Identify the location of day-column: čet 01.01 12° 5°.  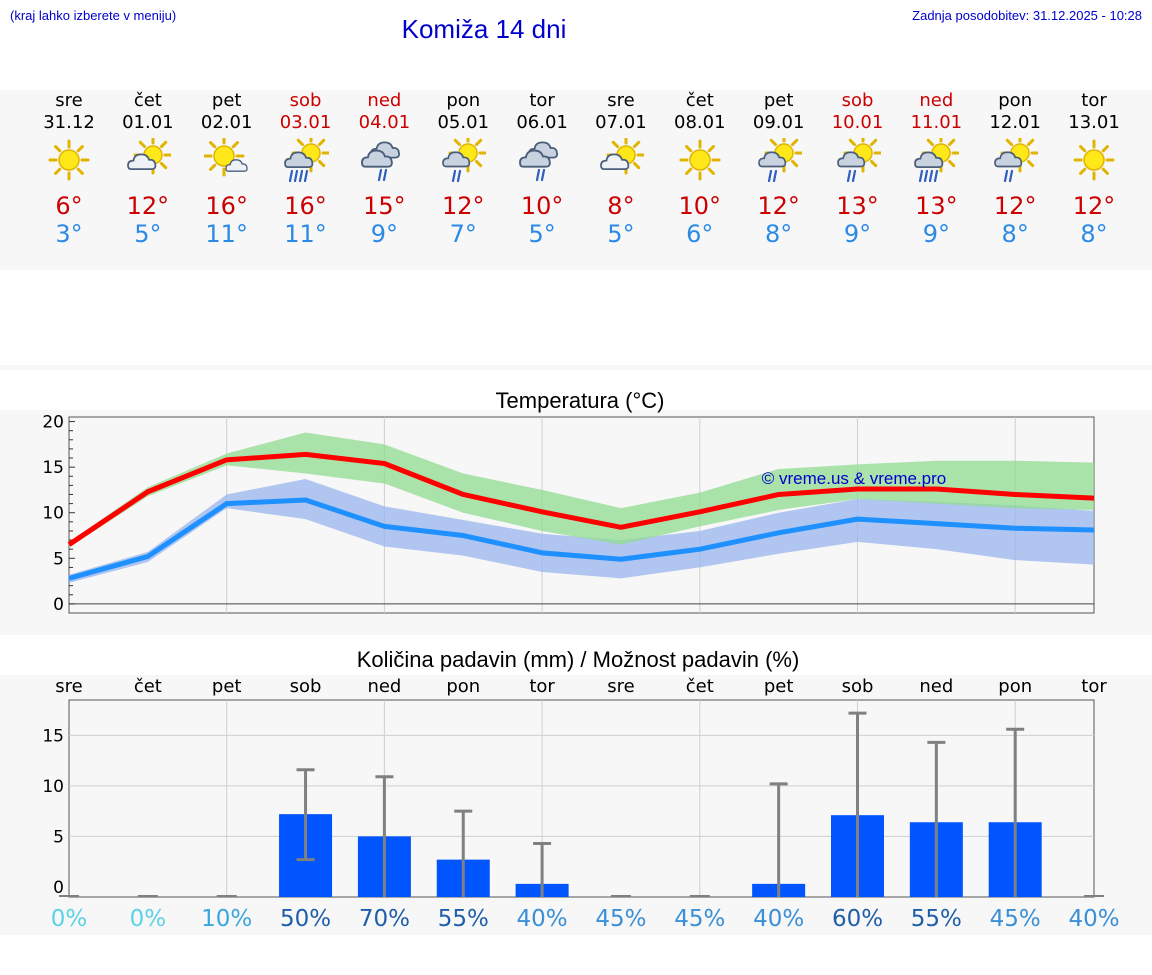
(148, 169).